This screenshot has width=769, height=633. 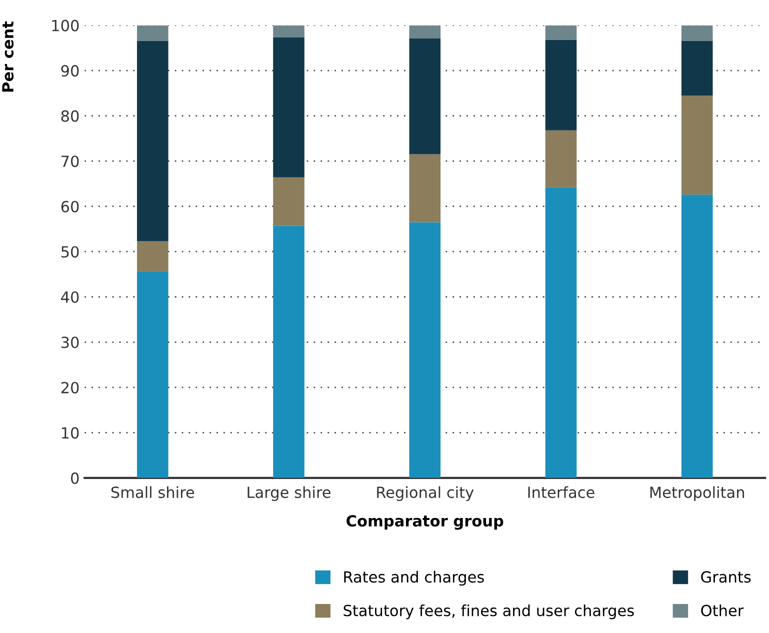 I want to click on legend-label: Grants, so click(x=726, y=577).